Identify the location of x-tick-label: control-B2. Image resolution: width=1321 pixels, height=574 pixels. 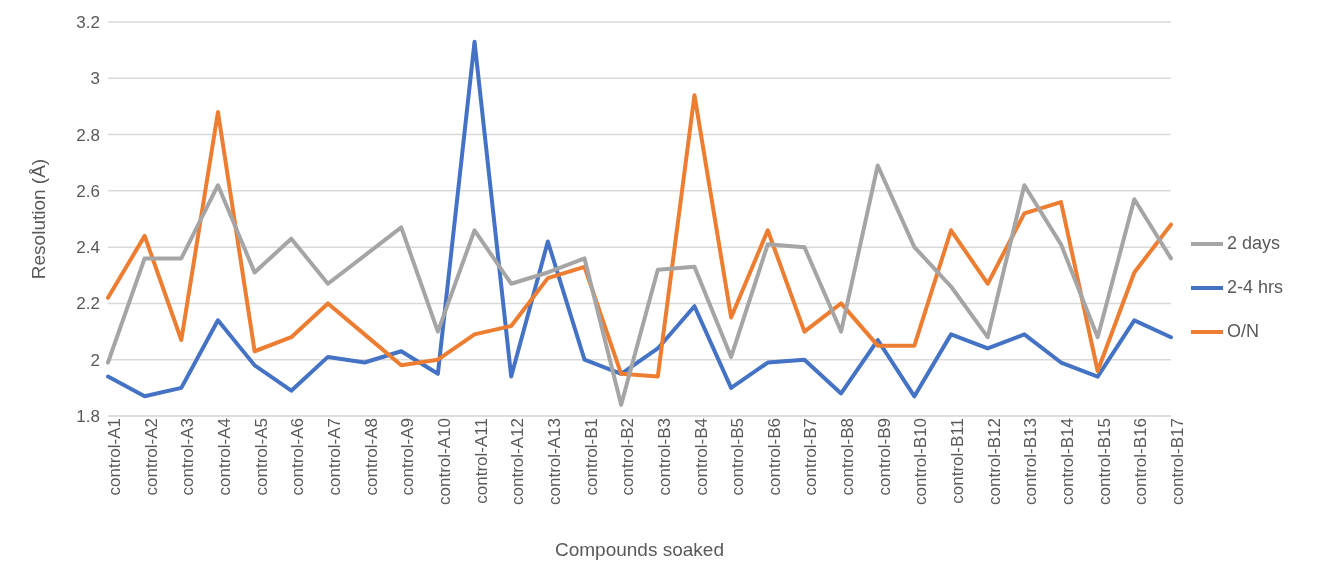
(628, 457).